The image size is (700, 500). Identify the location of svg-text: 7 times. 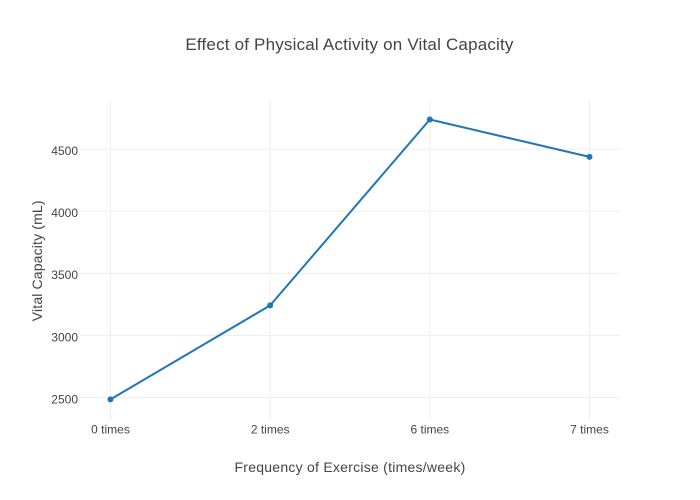
(589, 430).